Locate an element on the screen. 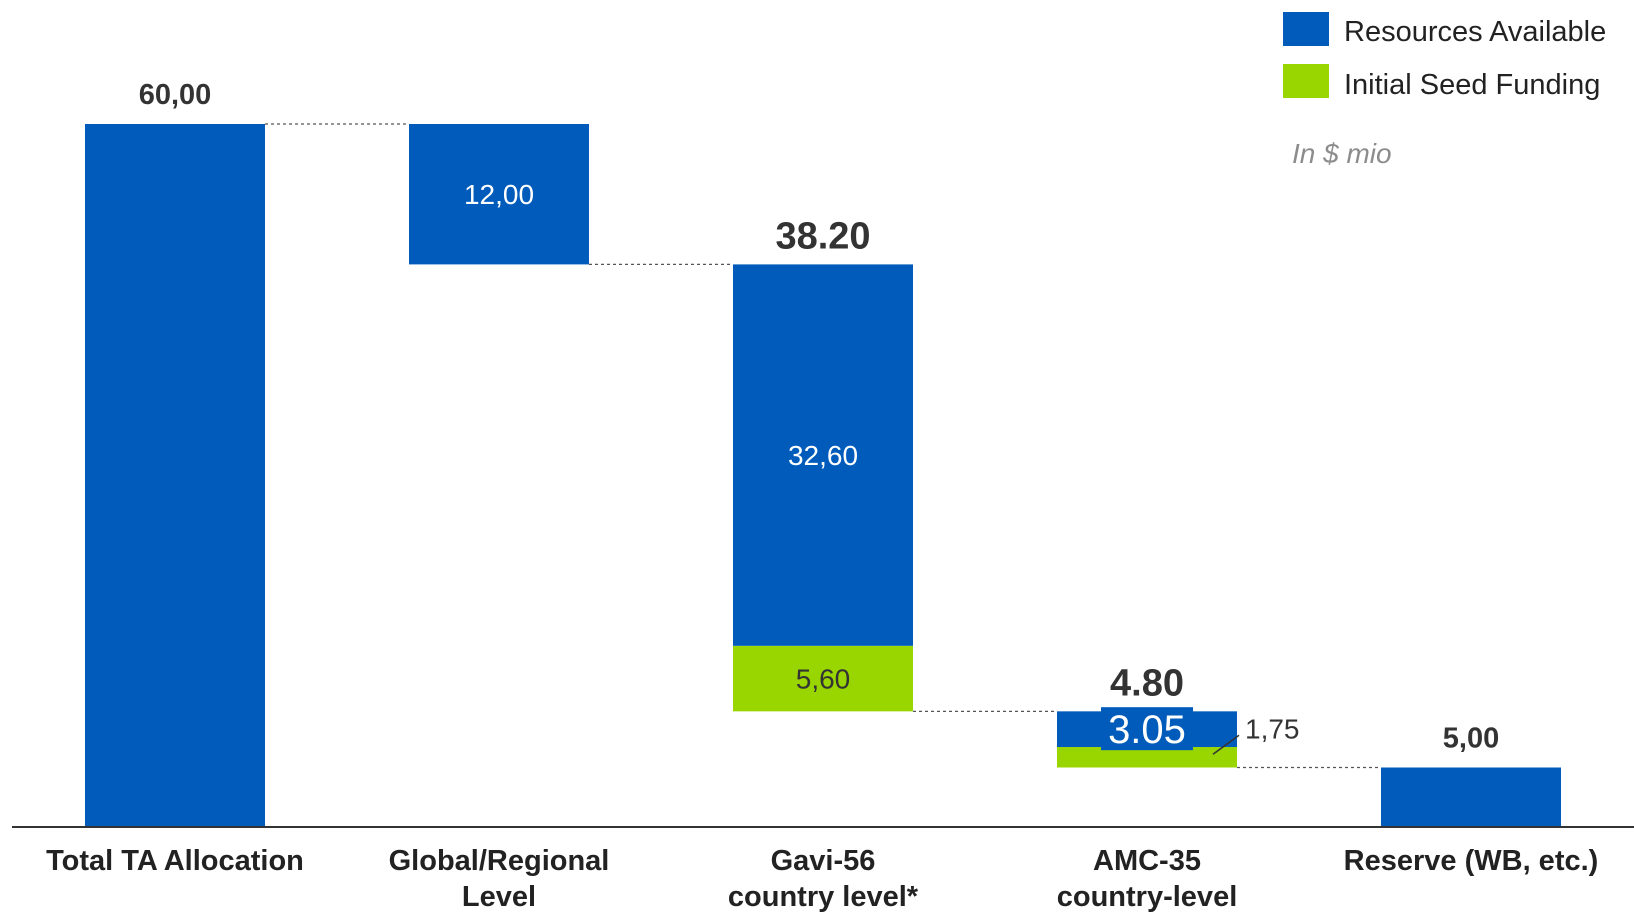 Image resolution: width=1634 pixels, height=913 pixels. total-label: 38.20 is located at coordinates (822, 236).